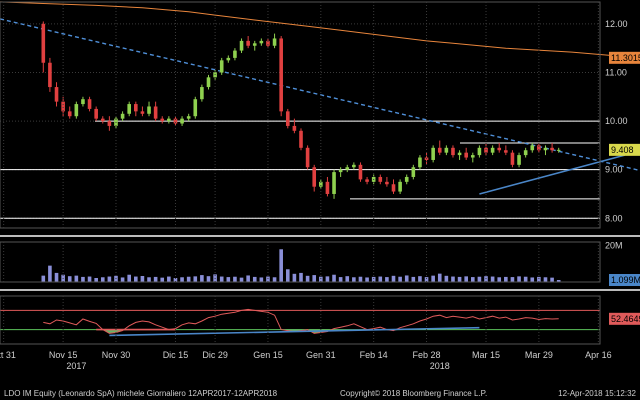 Image resolution: width=640 pixels, height=400 pixels. Describe the element at coordinates (63, 355) in the screenshot. I see `x-tick-label: Nov 15` at that location.